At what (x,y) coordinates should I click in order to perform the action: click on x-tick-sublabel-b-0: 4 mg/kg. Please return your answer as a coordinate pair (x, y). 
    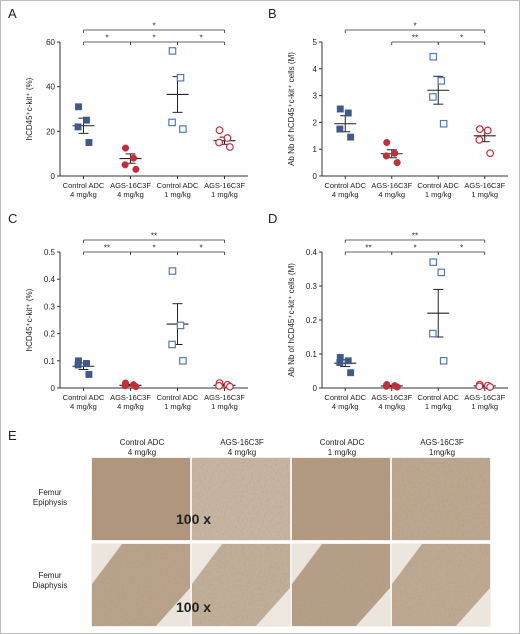
    Looking at the image, I should click on (345, 194).